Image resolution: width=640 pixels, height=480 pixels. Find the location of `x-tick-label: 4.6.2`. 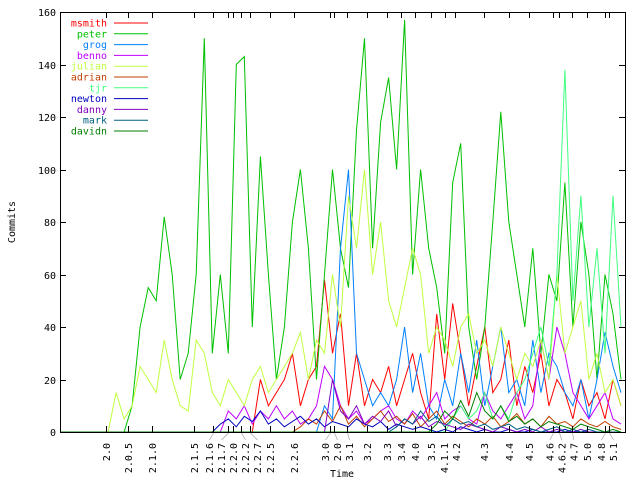

x-tick-label: 4.6.2 is located at coordinates (562, 458).